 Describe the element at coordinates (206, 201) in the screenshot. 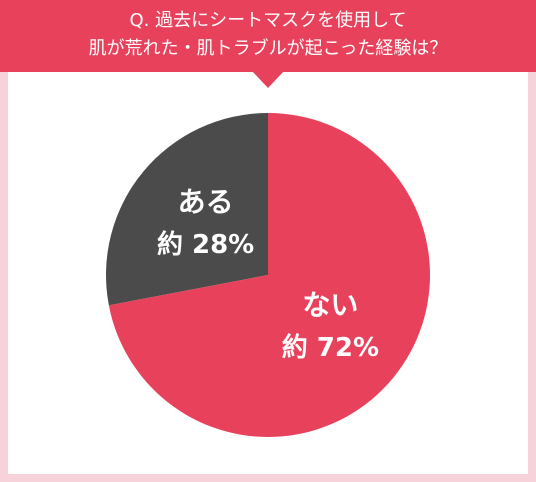

I see `slice-label: ある` at that location.